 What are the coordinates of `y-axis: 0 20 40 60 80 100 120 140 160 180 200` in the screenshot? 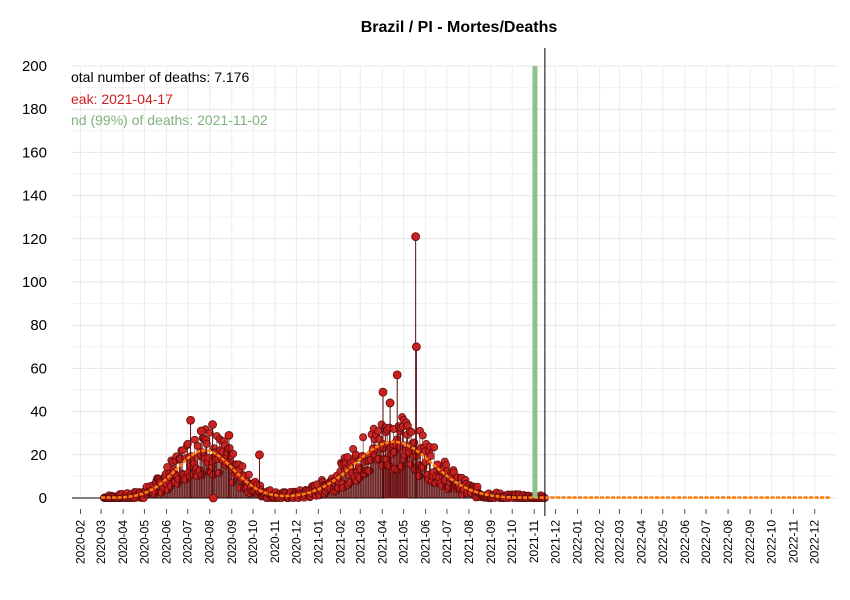 It's located at (34, 282).